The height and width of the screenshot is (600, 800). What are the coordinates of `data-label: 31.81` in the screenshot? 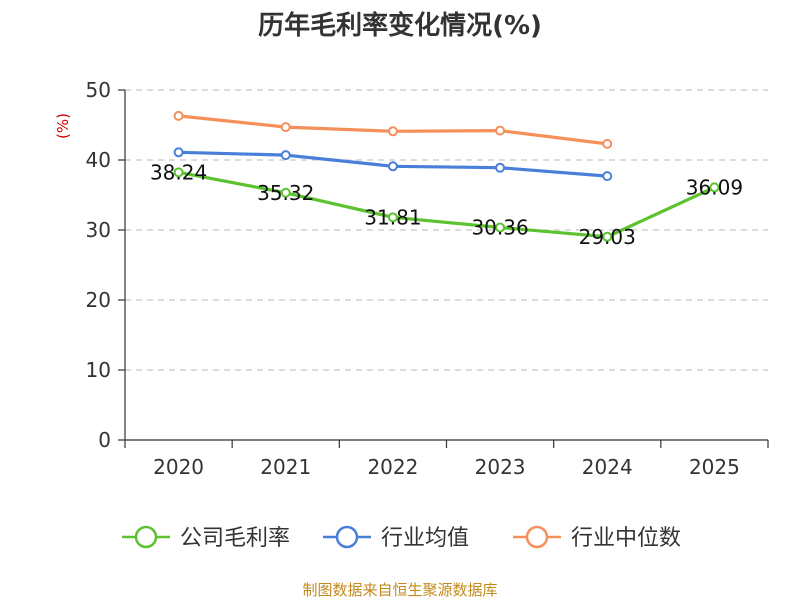 It's located at (392, 217).